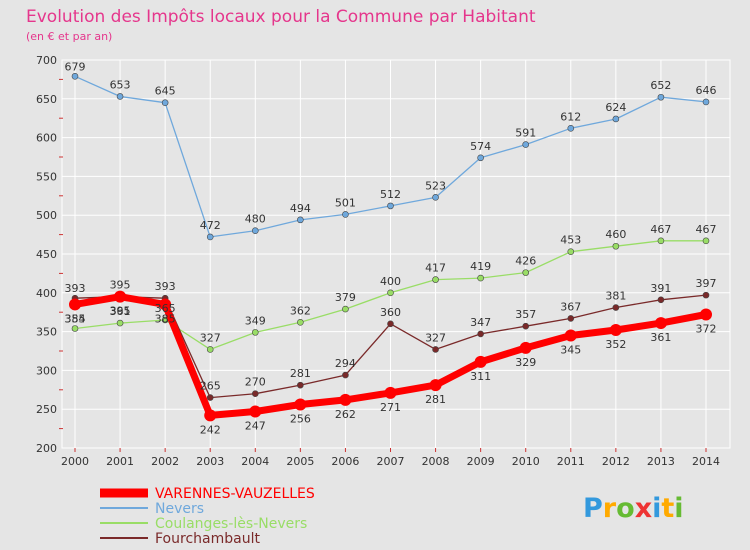 The image size is (750, 550). I want to click on x-tick-label: 2005, so click(300, 461).